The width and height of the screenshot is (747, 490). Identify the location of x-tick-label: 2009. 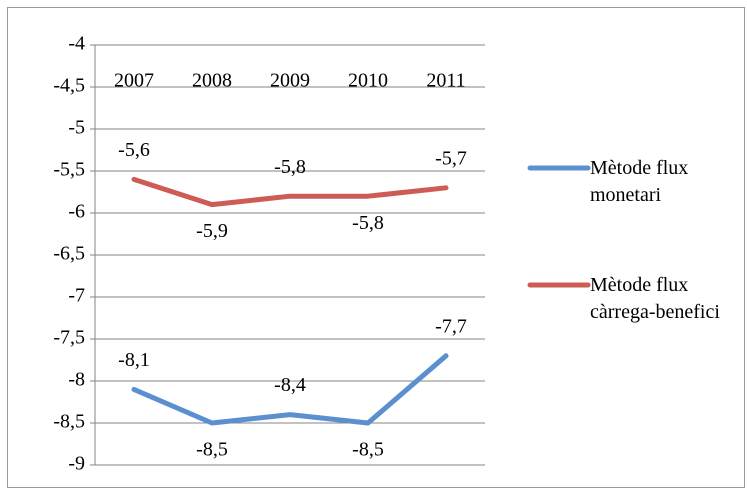
(290, 81).